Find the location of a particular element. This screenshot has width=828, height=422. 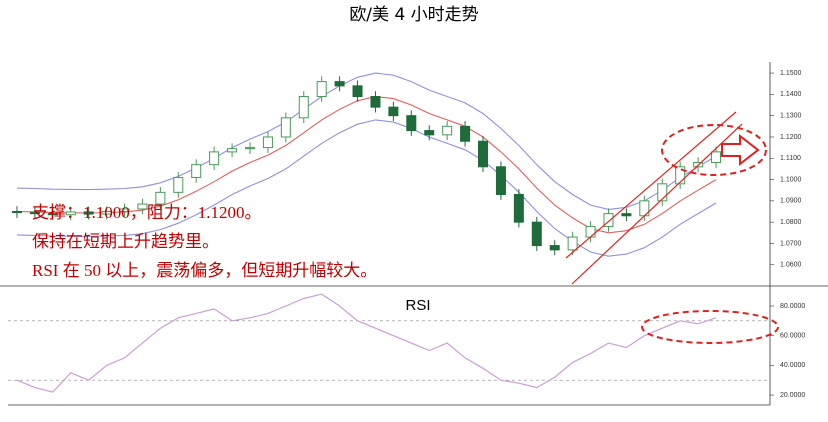

annotation: 支撑：1.1000，阻力：1.1200。 is located at coordinates (147, 212).